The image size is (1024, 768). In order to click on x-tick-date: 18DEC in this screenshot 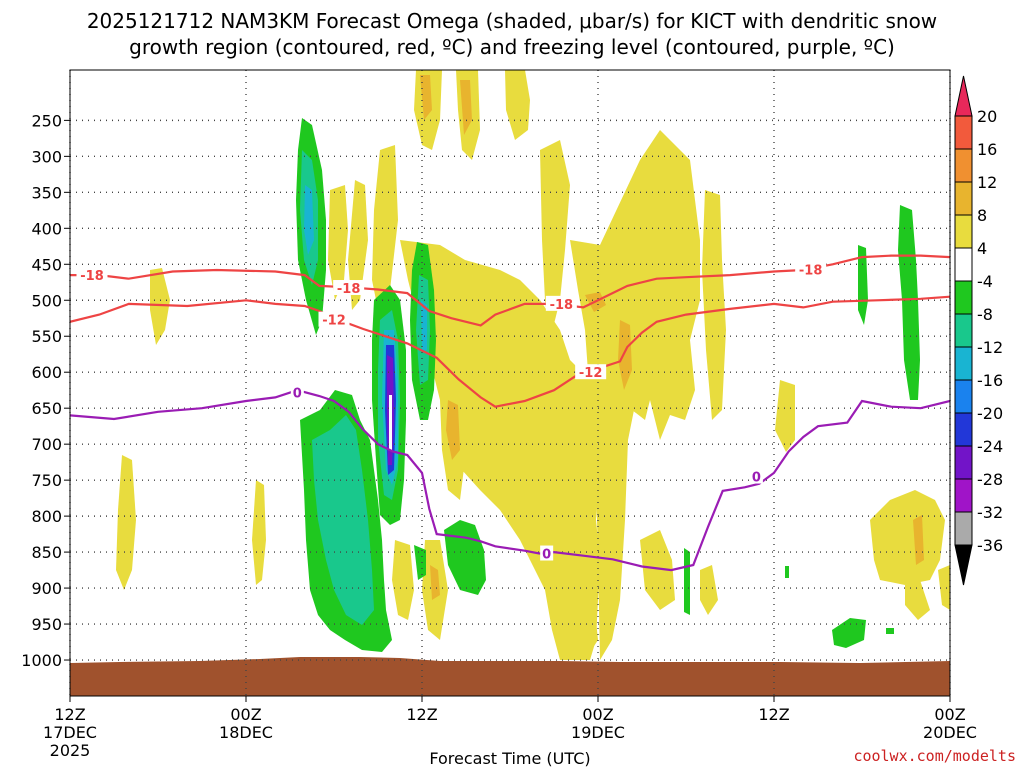, I will do `click(246, 732)`.